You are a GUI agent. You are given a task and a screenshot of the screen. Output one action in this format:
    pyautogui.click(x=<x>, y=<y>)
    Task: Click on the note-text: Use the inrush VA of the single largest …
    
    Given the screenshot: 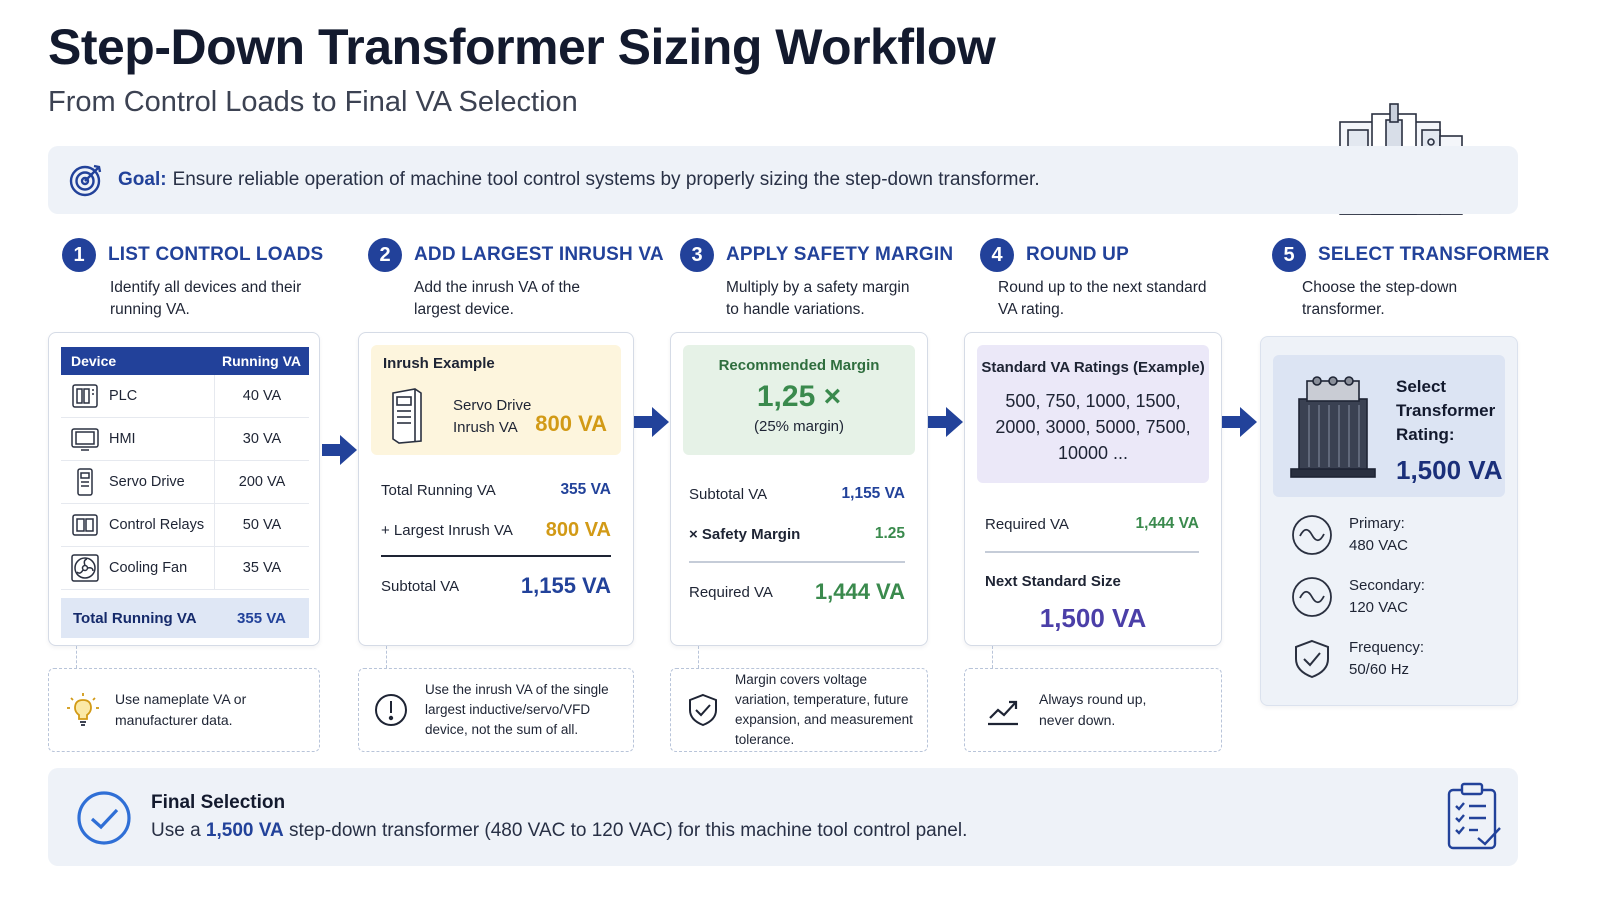 What is the action you would take?
    pyautogui.click(x=517, y=709)
    